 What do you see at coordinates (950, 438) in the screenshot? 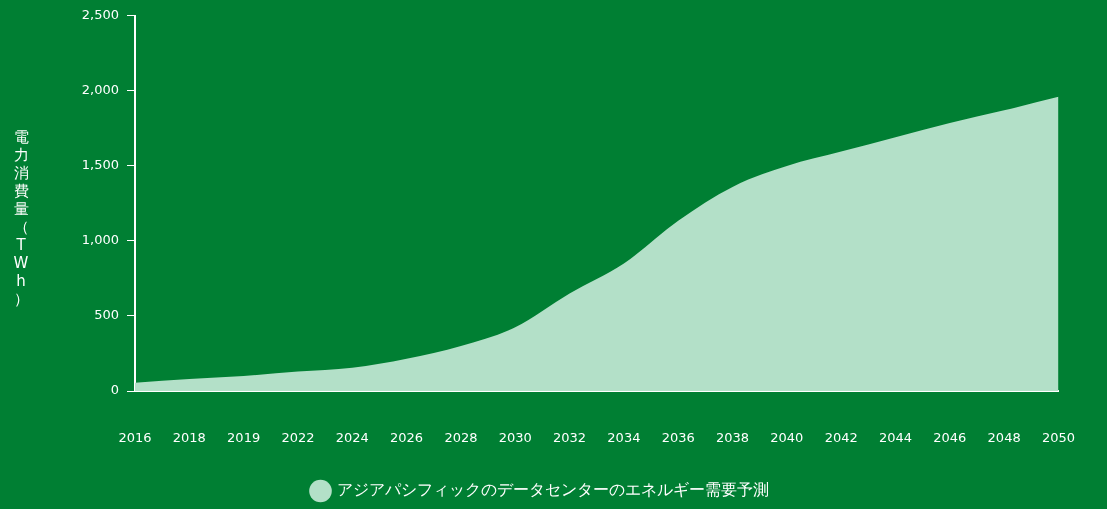
I see `x-tick-label: 2046` at bounding box center [950, 438].